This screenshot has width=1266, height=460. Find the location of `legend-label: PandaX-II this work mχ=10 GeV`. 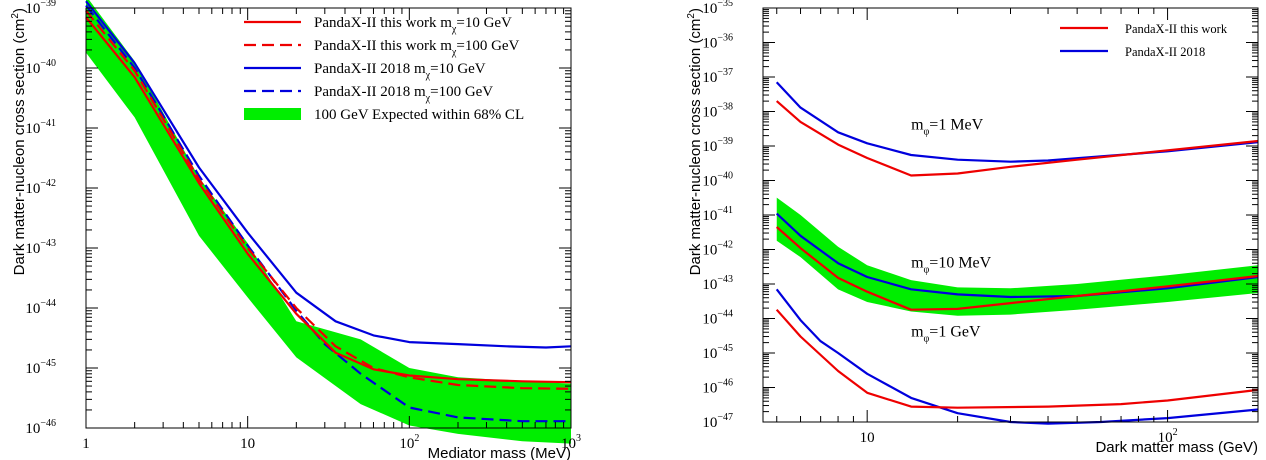

legend-label: PandaX-II this work mχ=10 GeV is located at coordinates (413, 25).